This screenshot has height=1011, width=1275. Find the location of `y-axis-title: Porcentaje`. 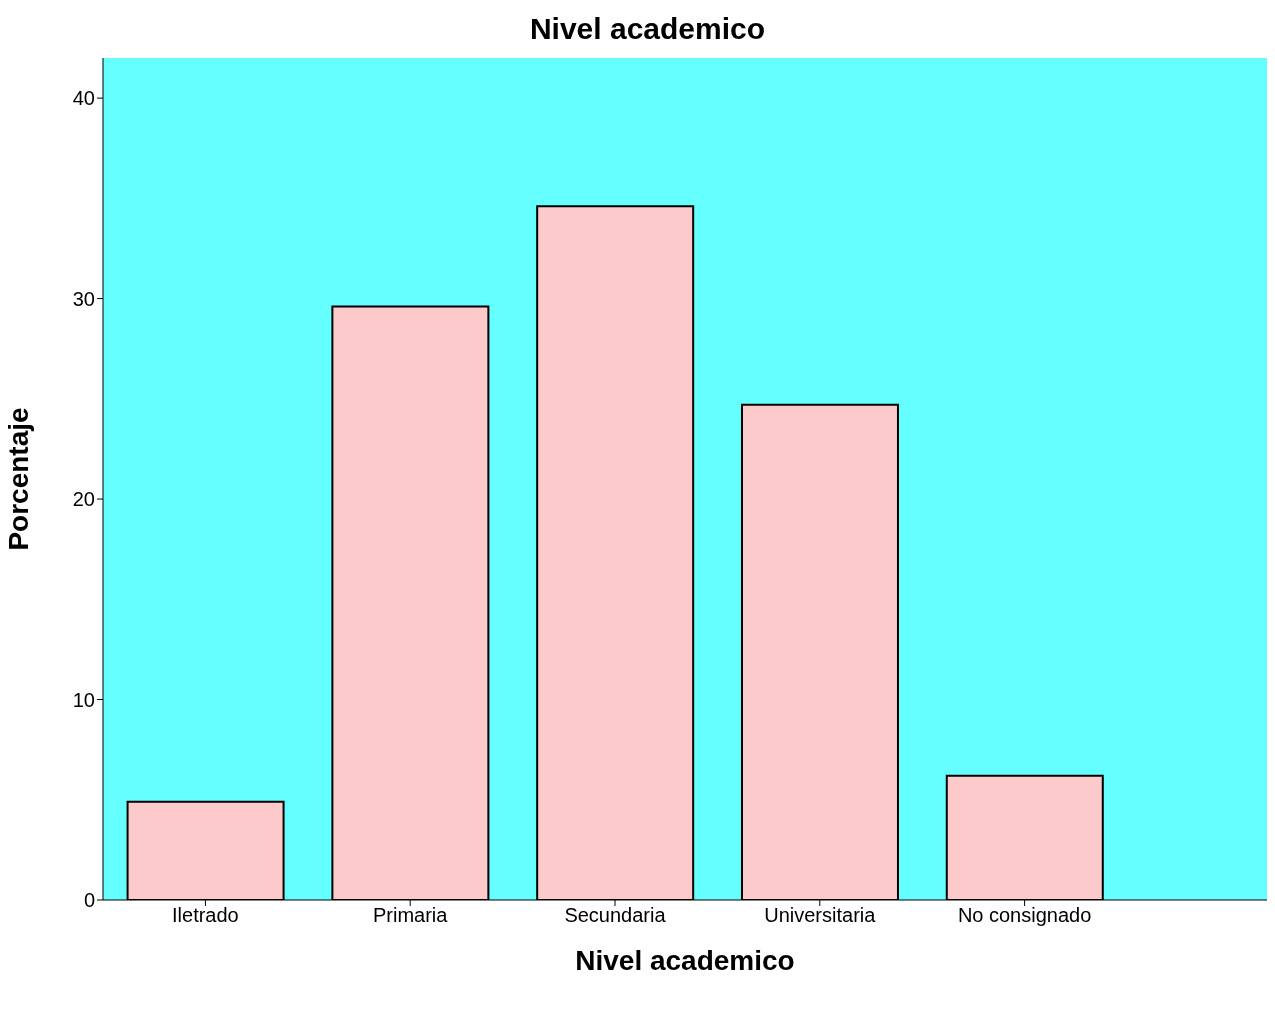

y-axis-title: Porcentaje is located at coordinates (18, 479).